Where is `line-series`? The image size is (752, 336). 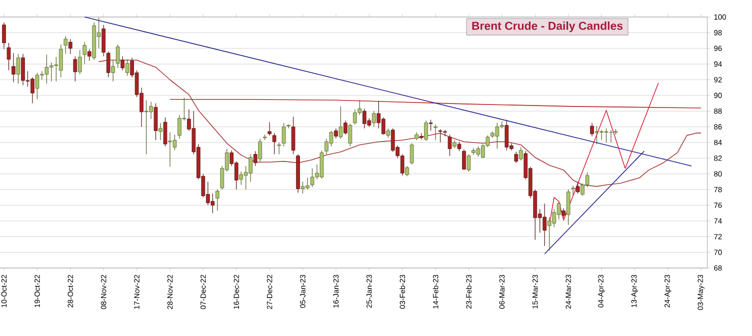 line-series is located at coordinates (436, 103).